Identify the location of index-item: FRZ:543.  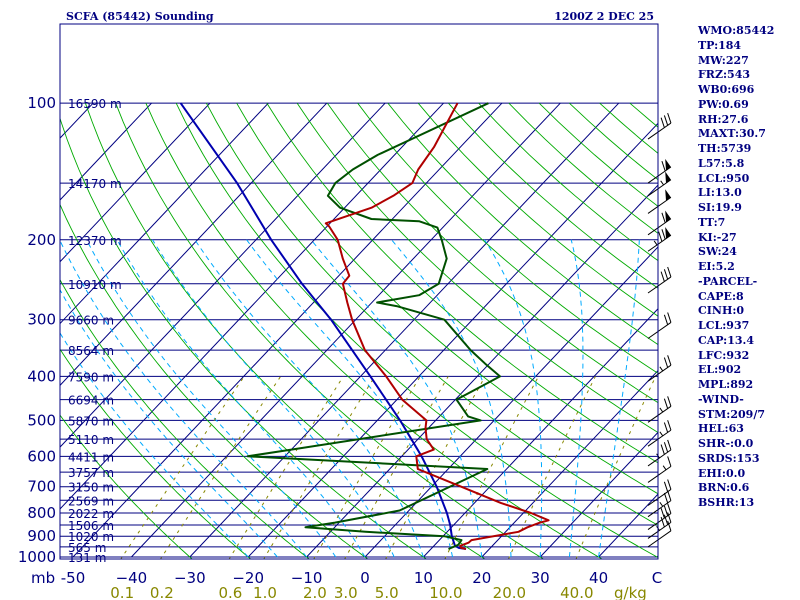
(724, 75).